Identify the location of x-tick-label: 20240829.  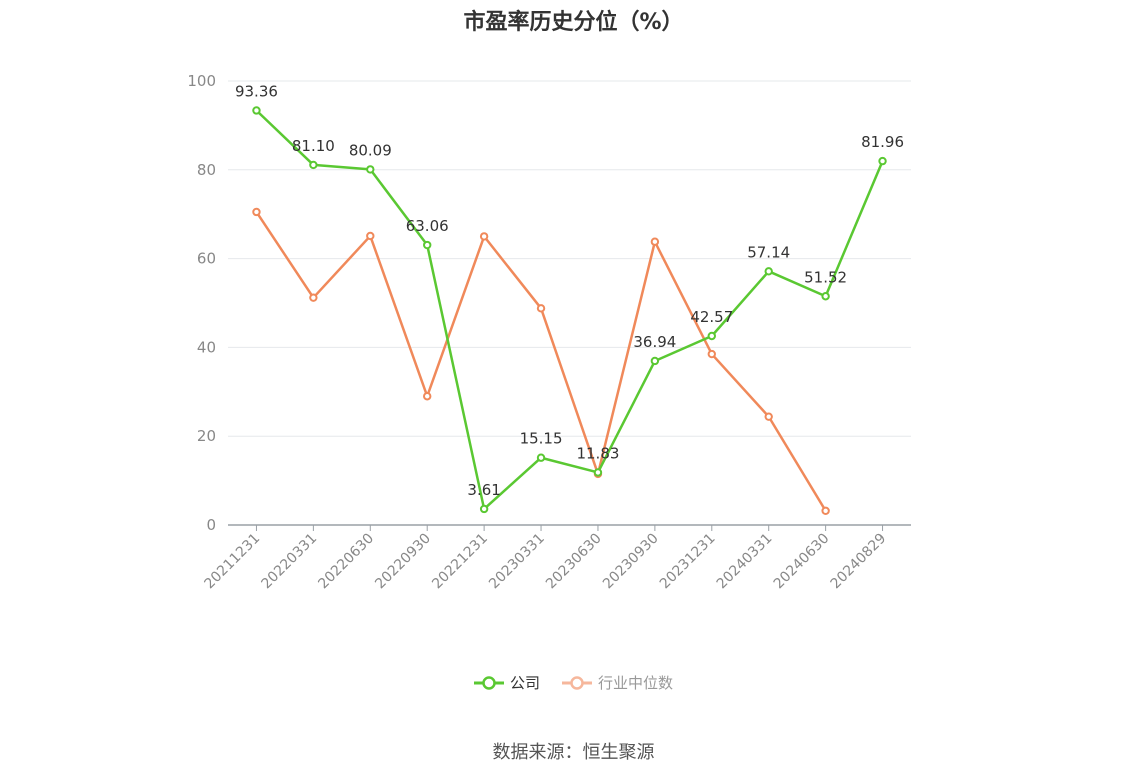
(859, 562).